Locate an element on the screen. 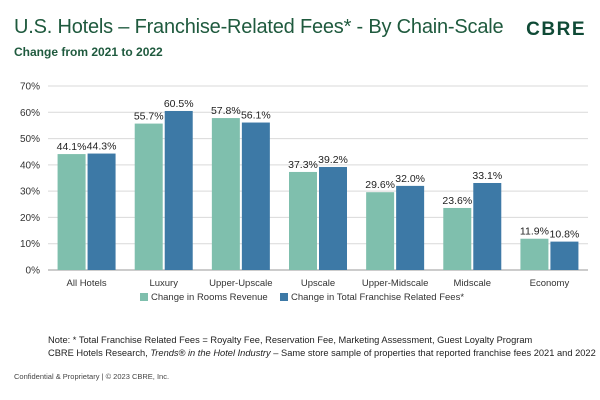 This screenshot has width=600, height=400. data-label: 11.9% is located at coordinates (534, 232).